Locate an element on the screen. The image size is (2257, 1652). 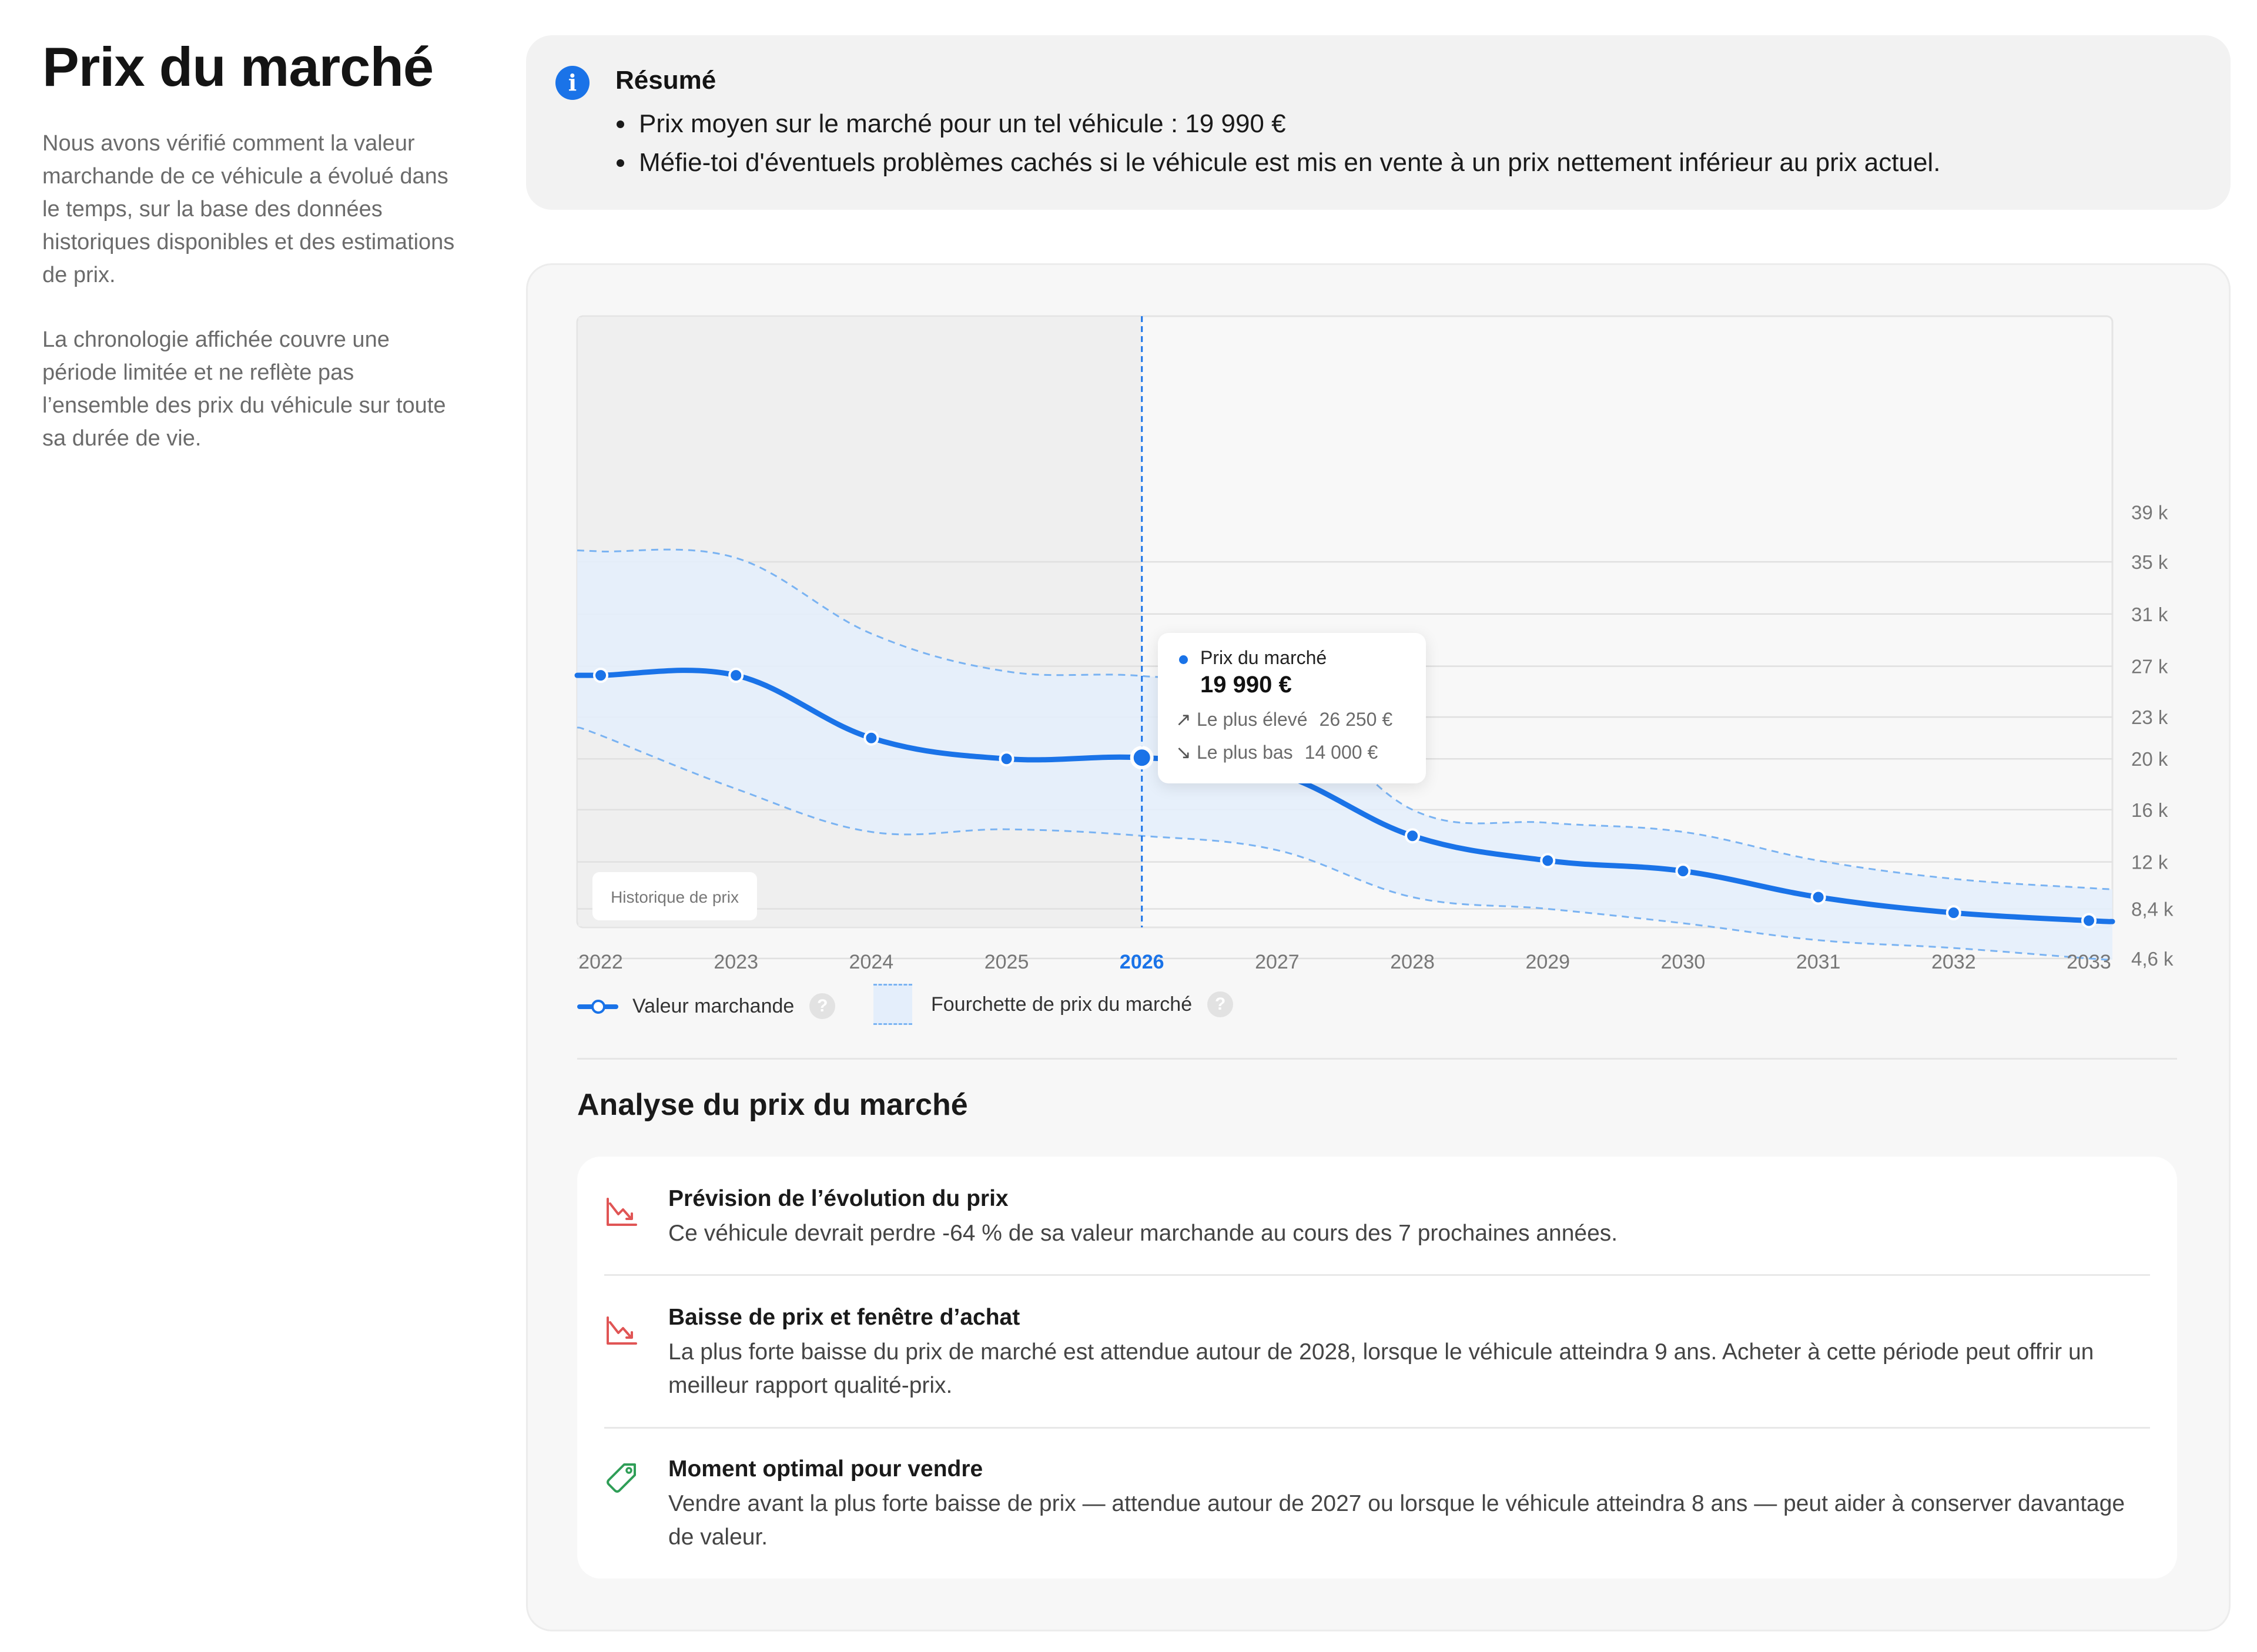
tooltip-low-row: ↘ Le plus bas 14 000 € is located at coordinates (1277, 752).